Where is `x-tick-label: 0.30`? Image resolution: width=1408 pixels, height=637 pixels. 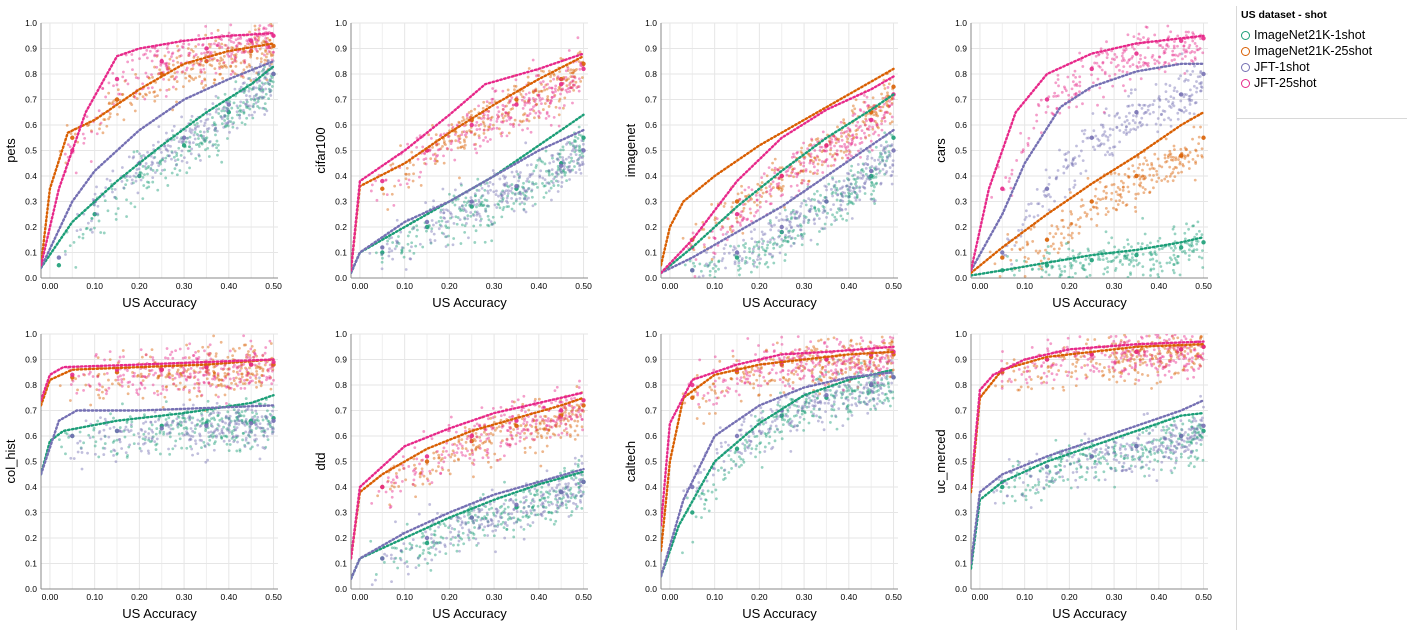 x-tick-label: 0.30 is located at coordinates (804, 286).